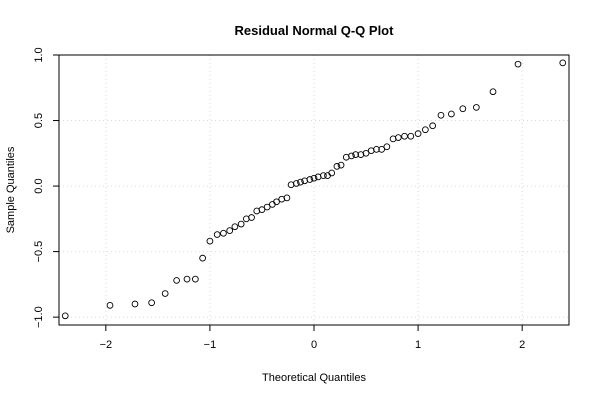 The width and height of the screenshot is (599, 400). Describe the element at coordinates (315, 30) in the screenshot. I see `chart-title: Residual Normal Q-Q Plot` at that location.